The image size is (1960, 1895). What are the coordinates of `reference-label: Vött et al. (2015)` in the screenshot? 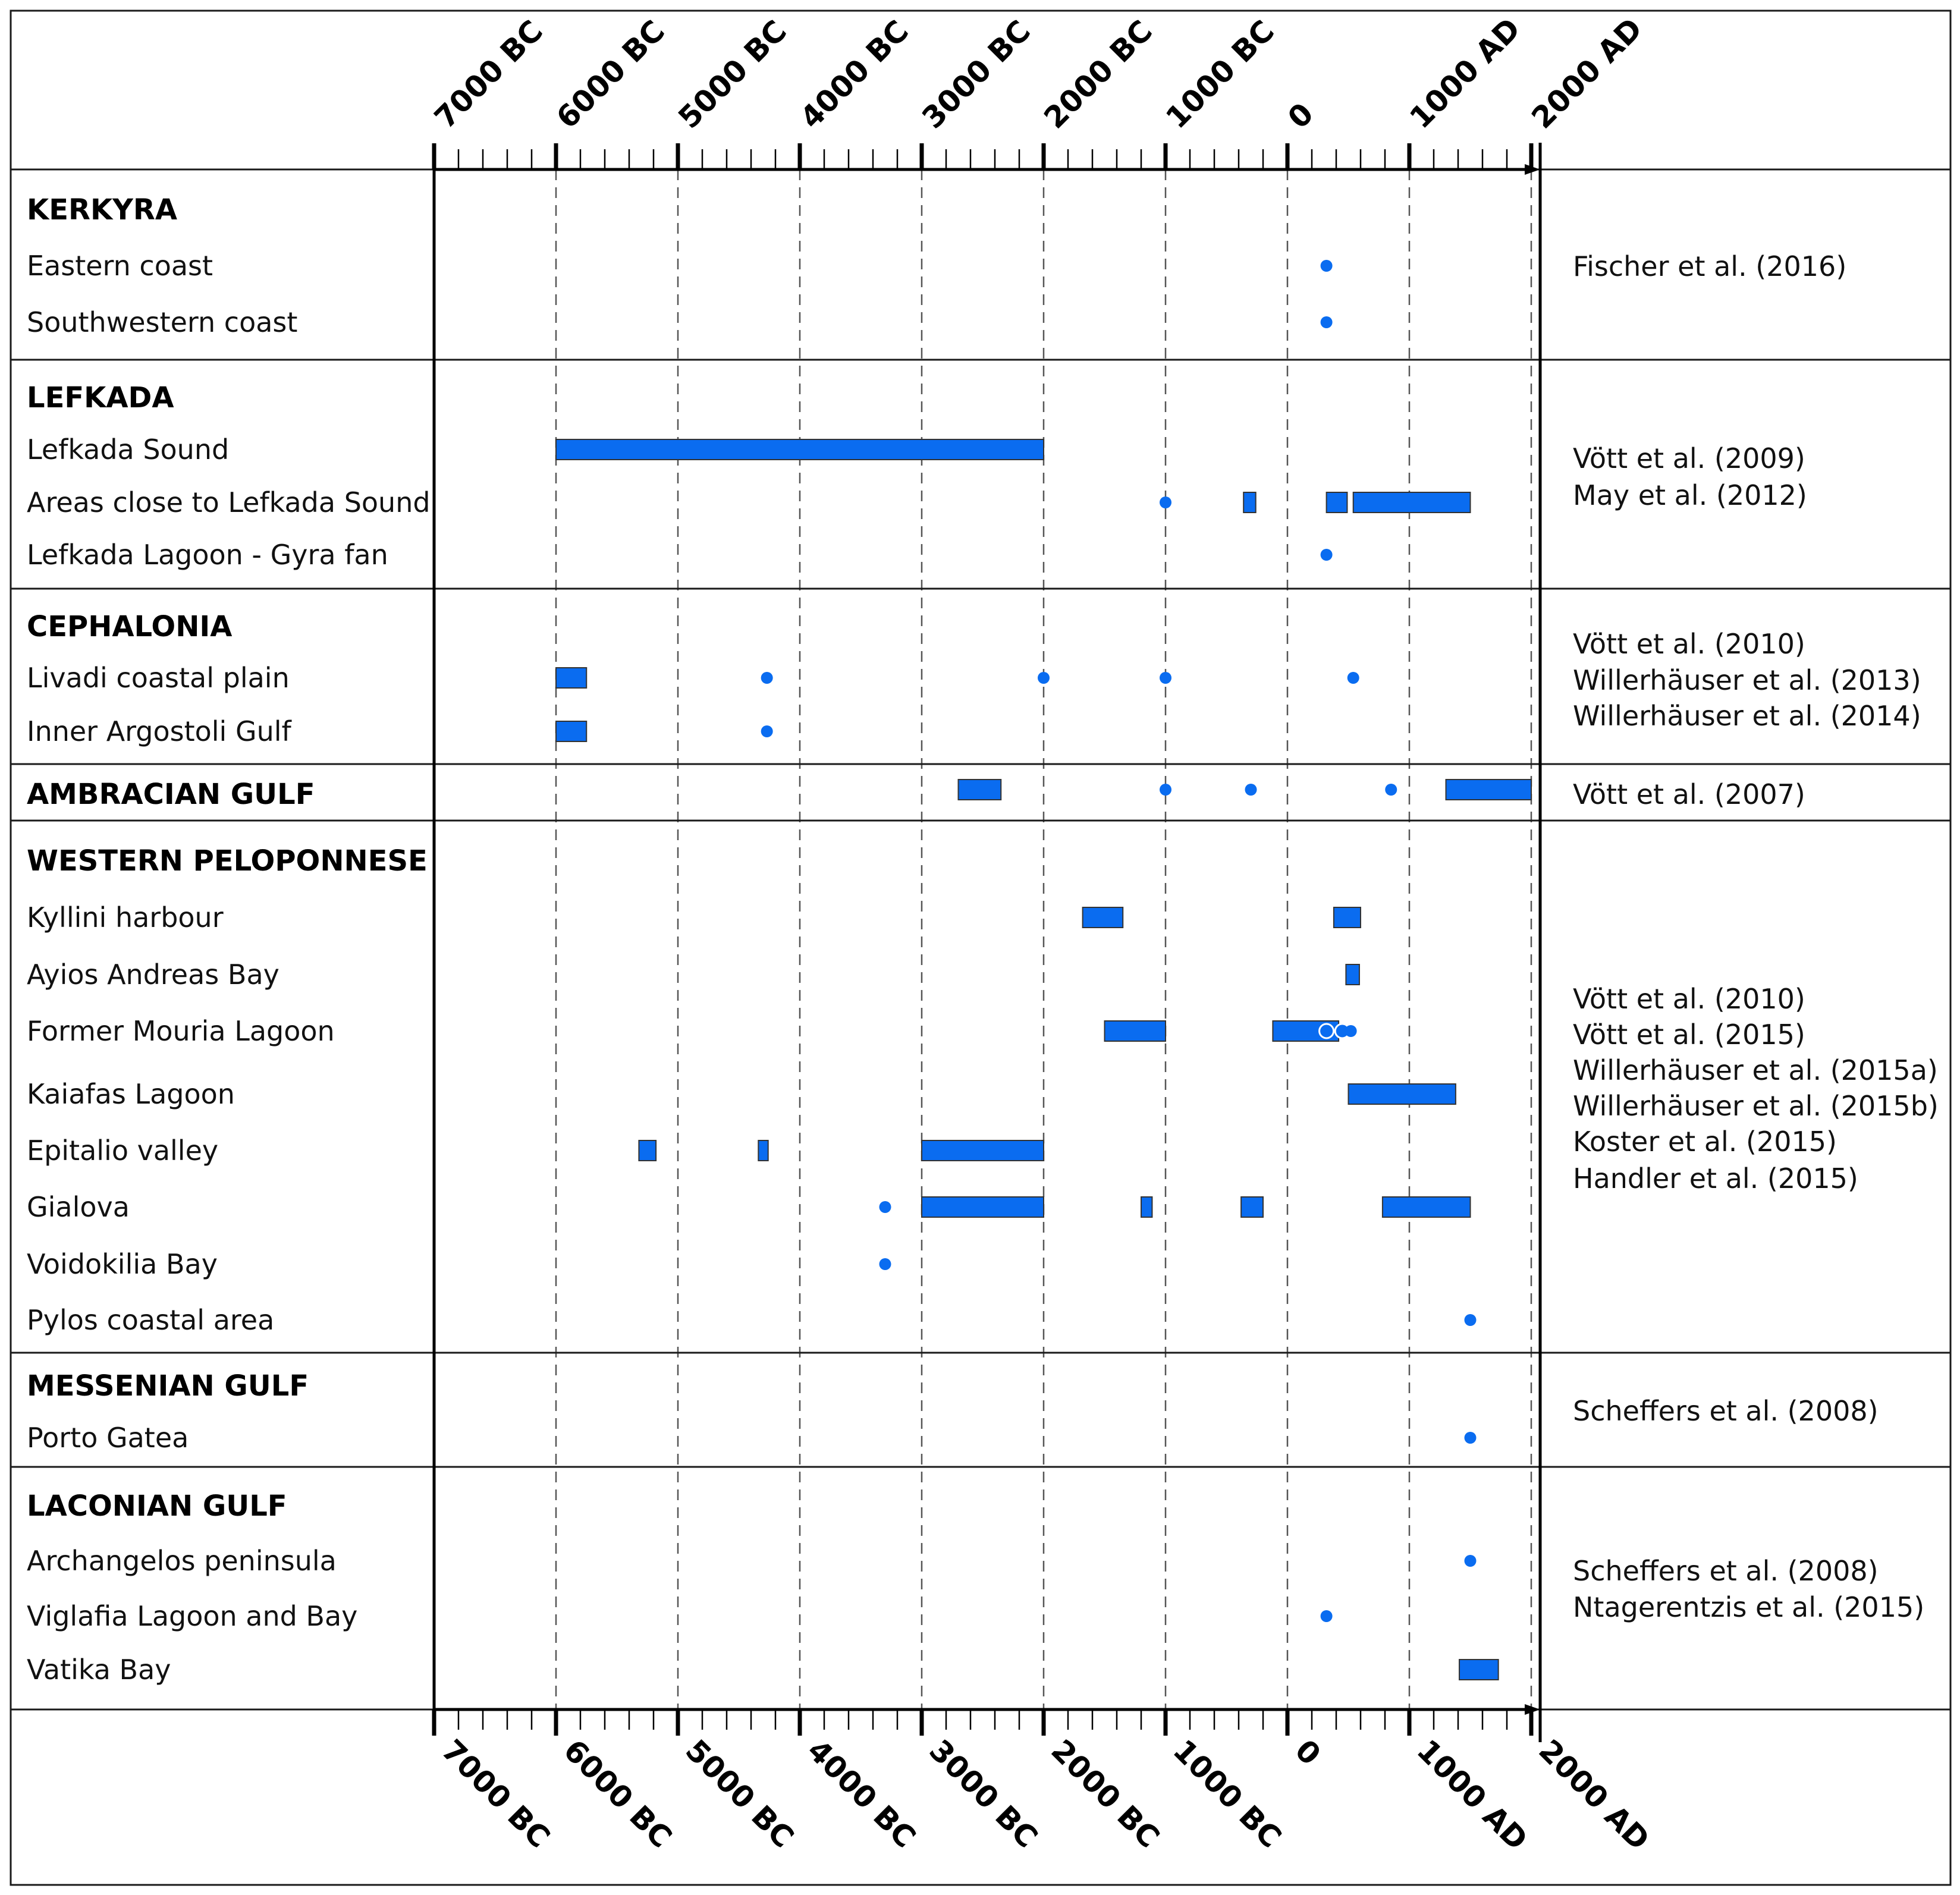 It's located at (1689, 1035).